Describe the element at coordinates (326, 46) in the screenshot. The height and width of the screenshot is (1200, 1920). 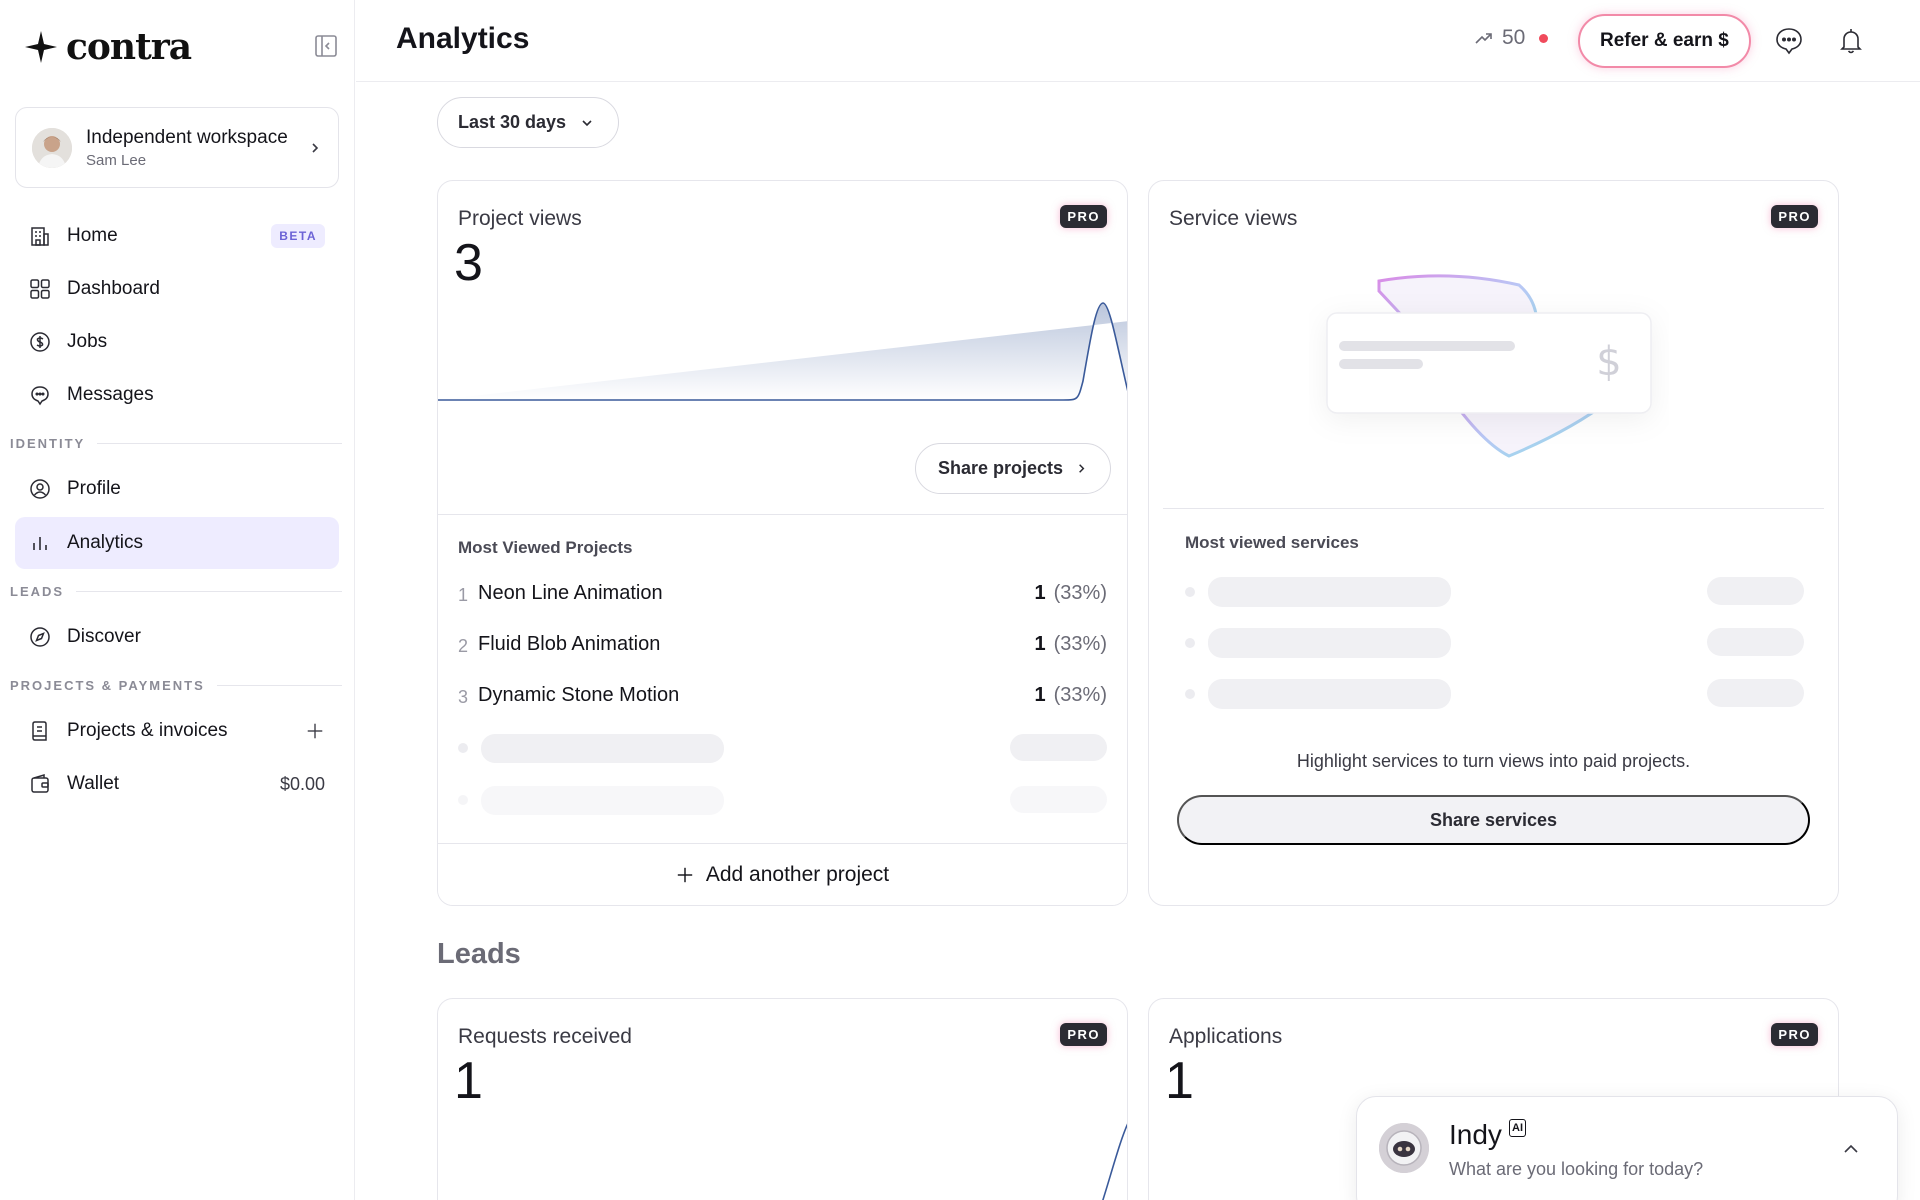
I see `collapse-sidebar-icon` at that location.